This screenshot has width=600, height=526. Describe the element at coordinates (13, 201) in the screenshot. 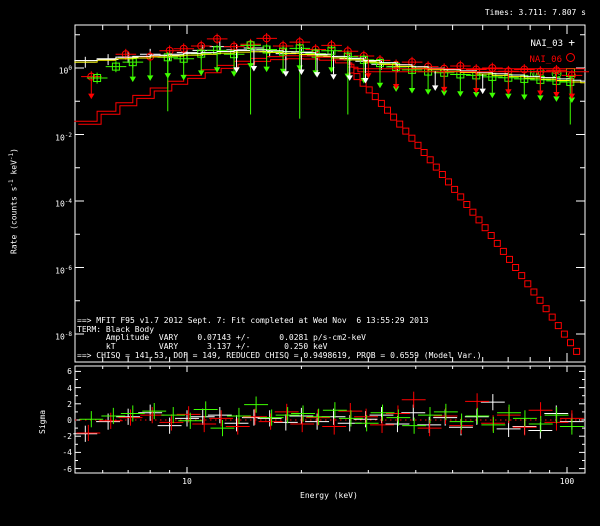

I see `y-axis-label-rate: Rate (counts s-1 keV-1)` at that location.